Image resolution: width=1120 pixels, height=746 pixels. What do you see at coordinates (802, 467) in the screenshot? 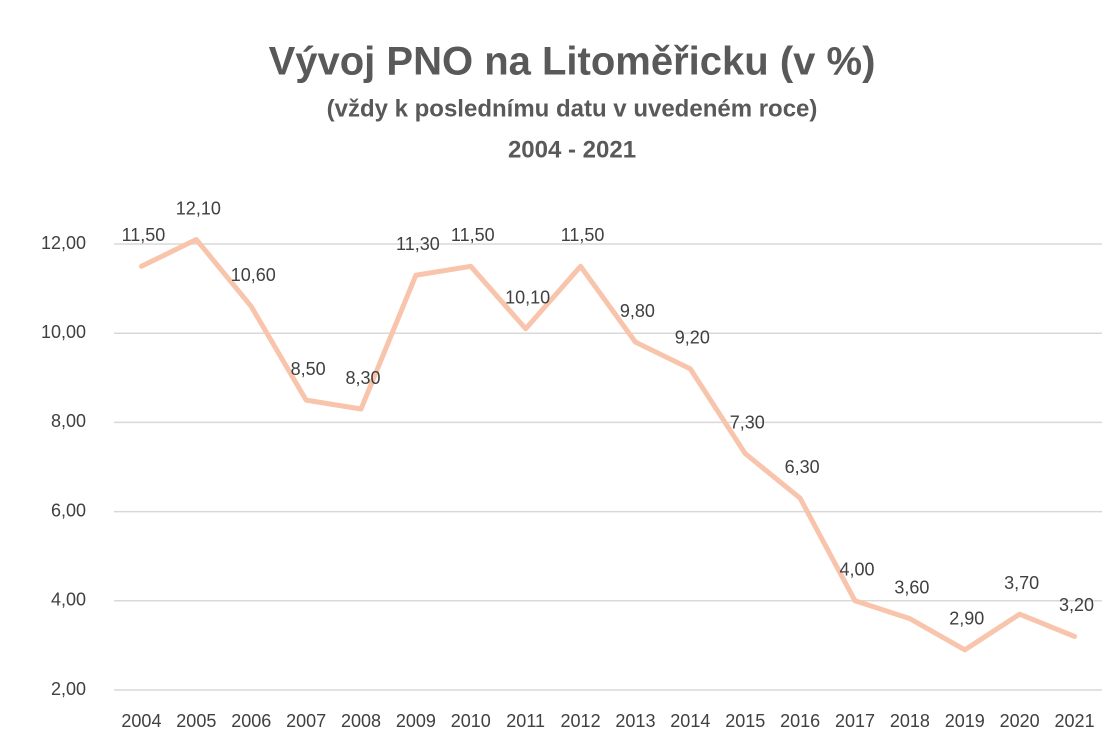
I see `data-label: 6,30` at bounding box center [802, 467].